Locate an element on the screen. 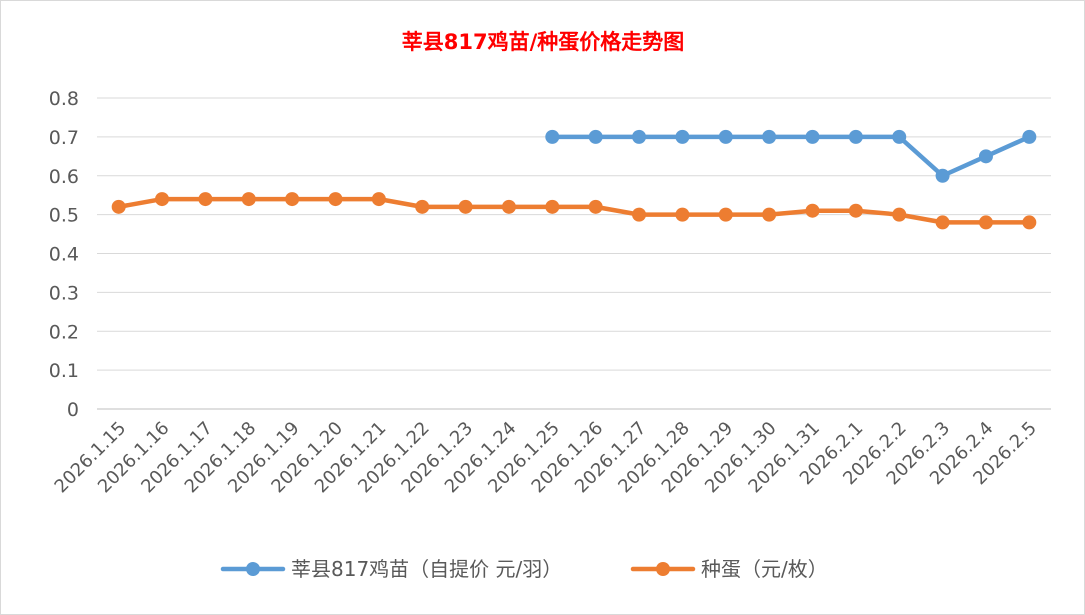 This screenshot has height=615, width=1085. legend-item-1: 莘县817鸡苗（自提价 元/羽） is located at coordinates (392, 569).